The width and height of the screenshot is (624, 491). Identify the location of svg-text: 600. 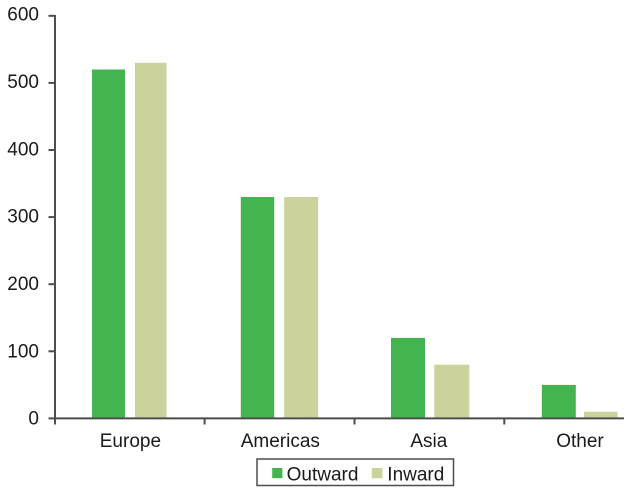
(23, 15).